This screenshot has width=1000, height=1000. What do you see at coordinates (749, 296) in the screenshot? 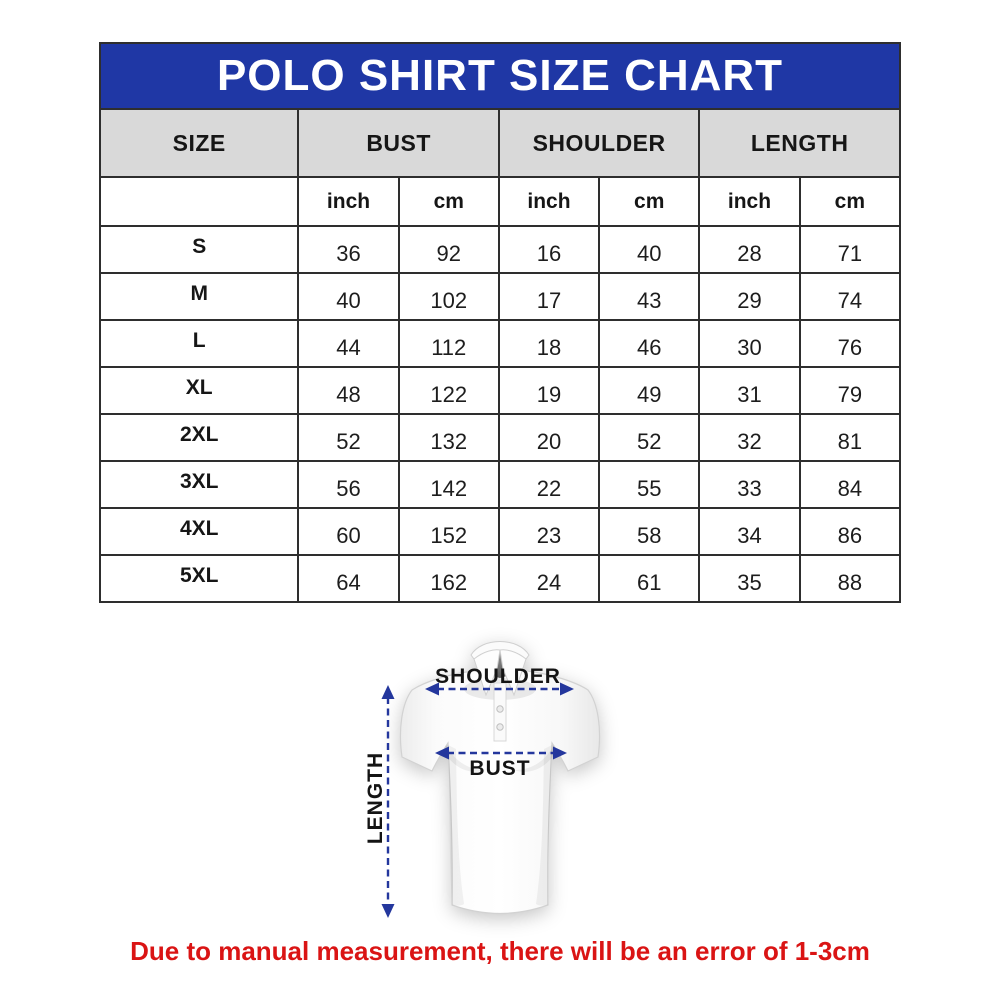
I see `length-inch-value: 29` at bounding box center [749, 296].